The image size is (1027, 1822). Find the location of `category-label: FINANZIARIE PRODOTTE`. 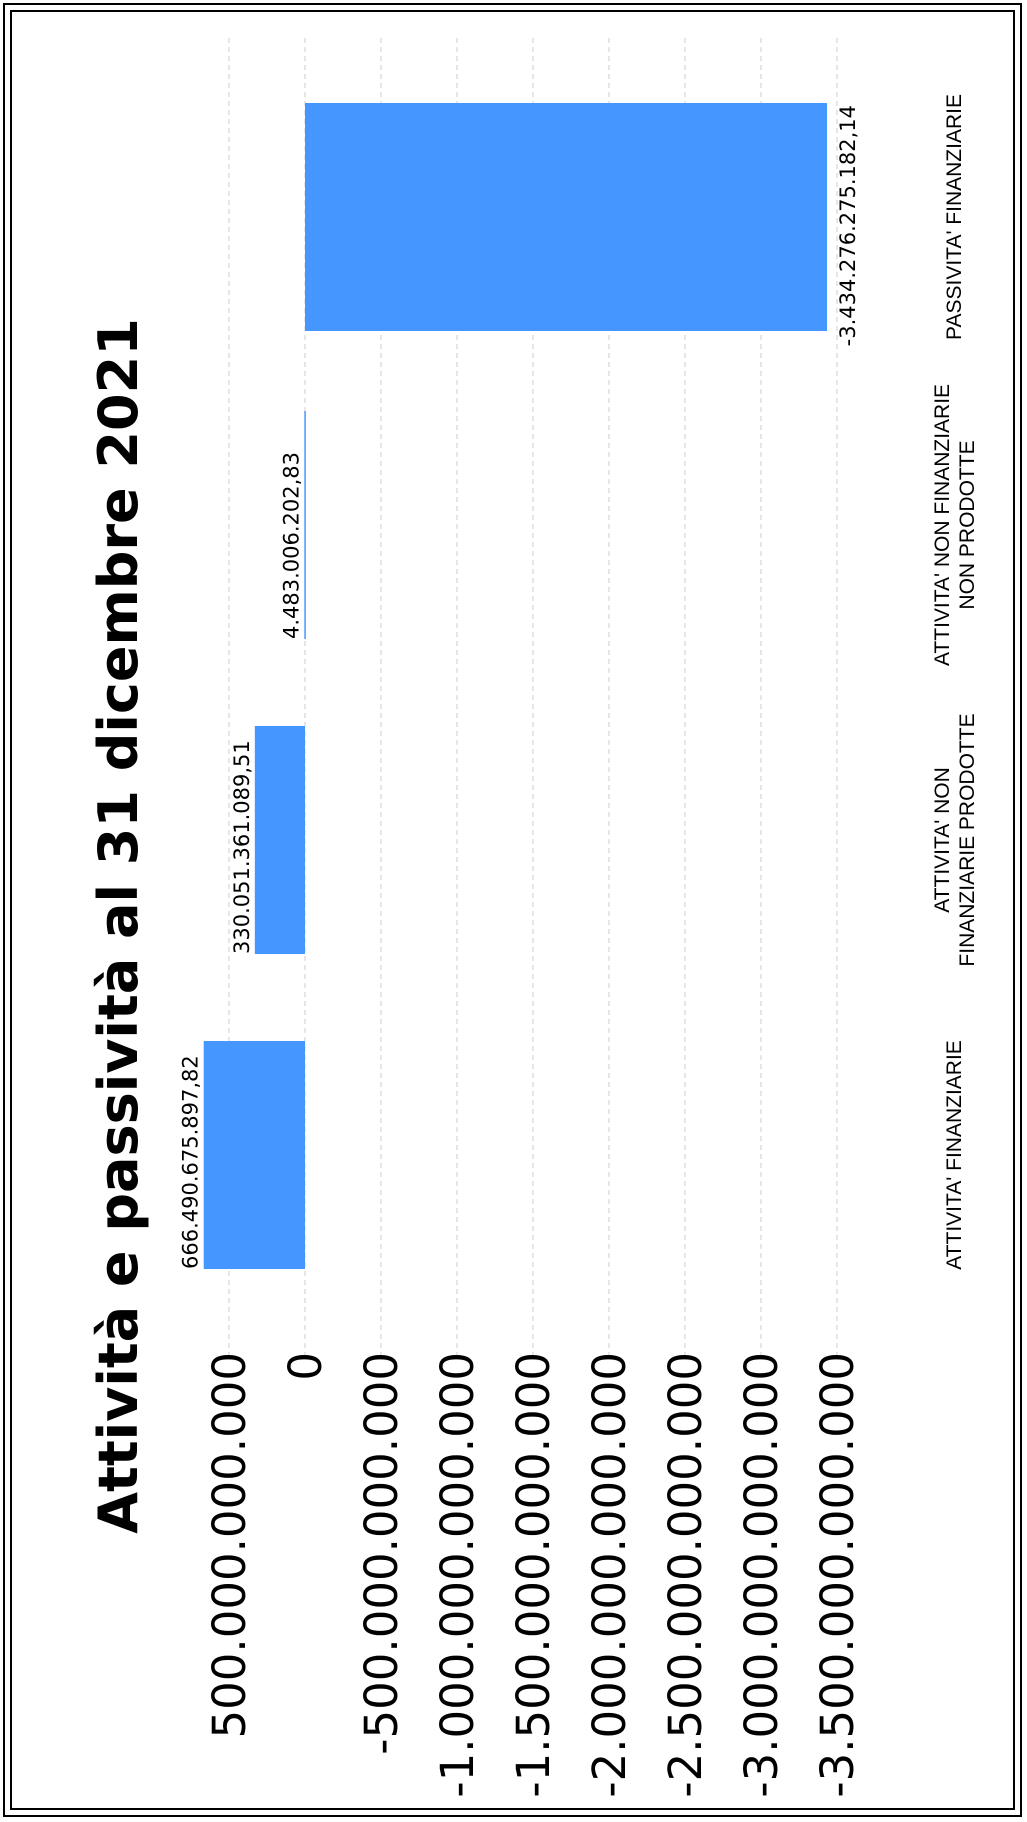

category-label: FINANZIARIE PRODOTTE is located at coordinates (967, 839).